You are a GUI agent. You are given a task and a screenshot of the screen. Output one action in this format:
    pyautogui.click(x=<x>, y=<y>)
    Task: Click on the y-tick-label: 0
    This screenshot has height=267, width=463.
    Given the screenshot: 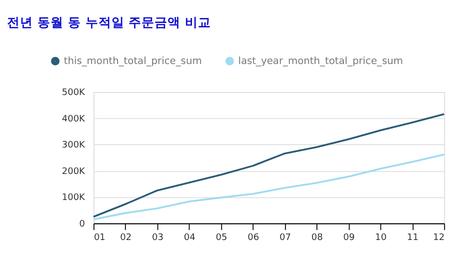 What is the action you would take?
    pyautogui.click(x=82, y=224)
    